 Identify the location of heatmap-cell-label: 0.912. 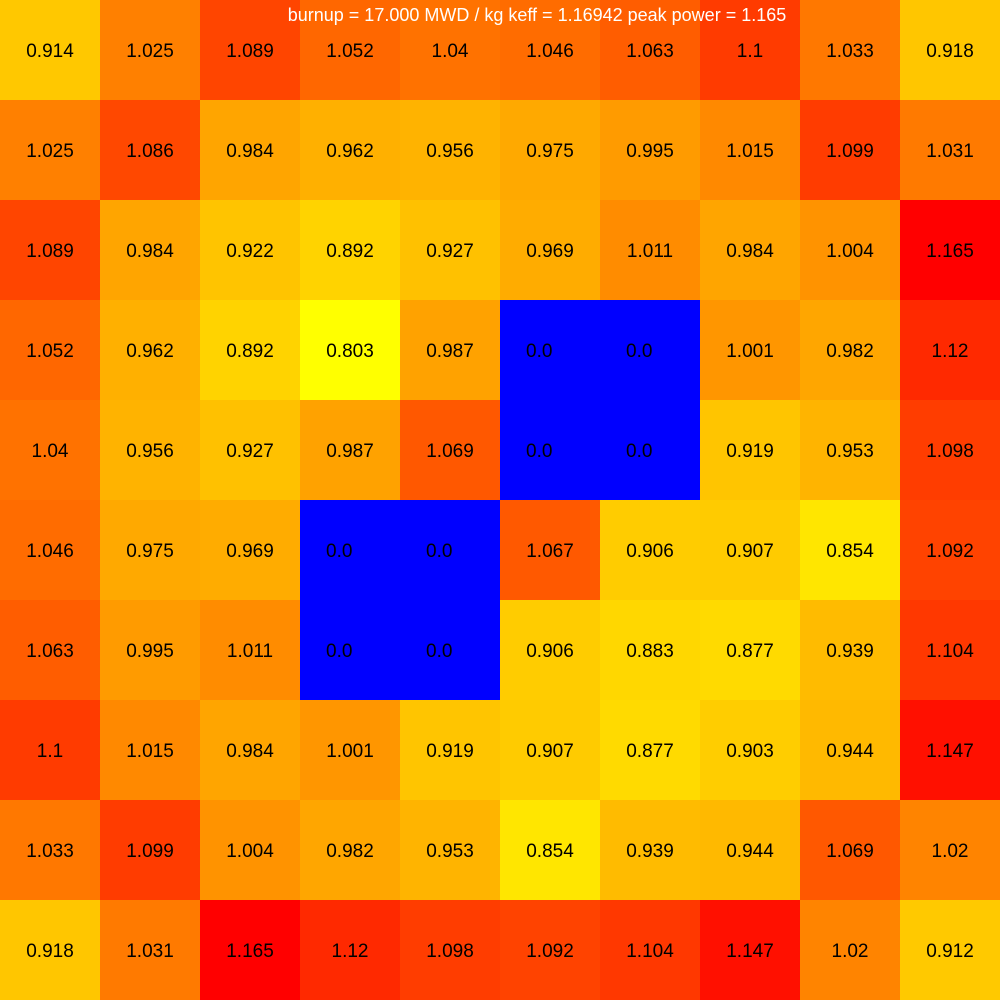
(950, 951).